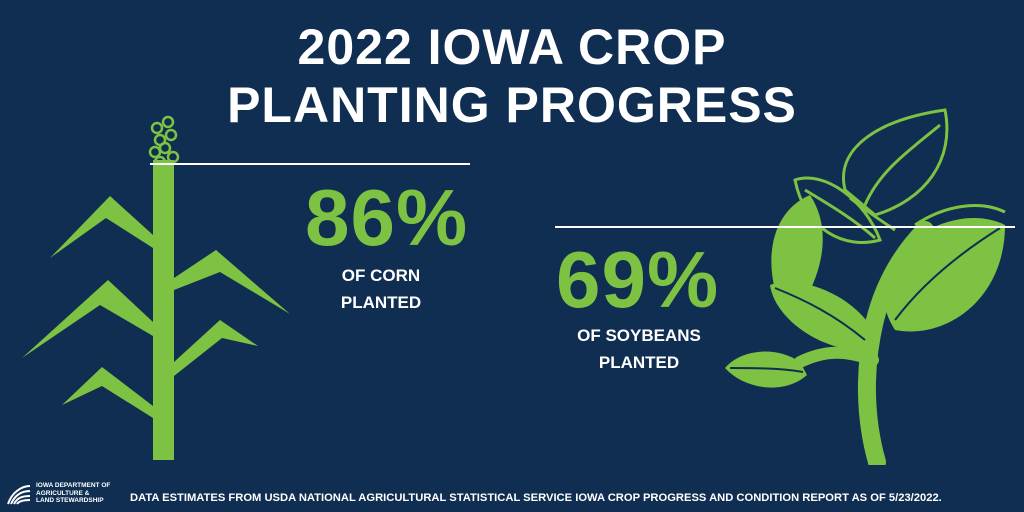 The image size is (1024, 512). What do you see at coordinates (70, 500) in the screenshot?
I see `logo-line-3: LAND STEWARDSHIP` at bounding box center [70, 500].